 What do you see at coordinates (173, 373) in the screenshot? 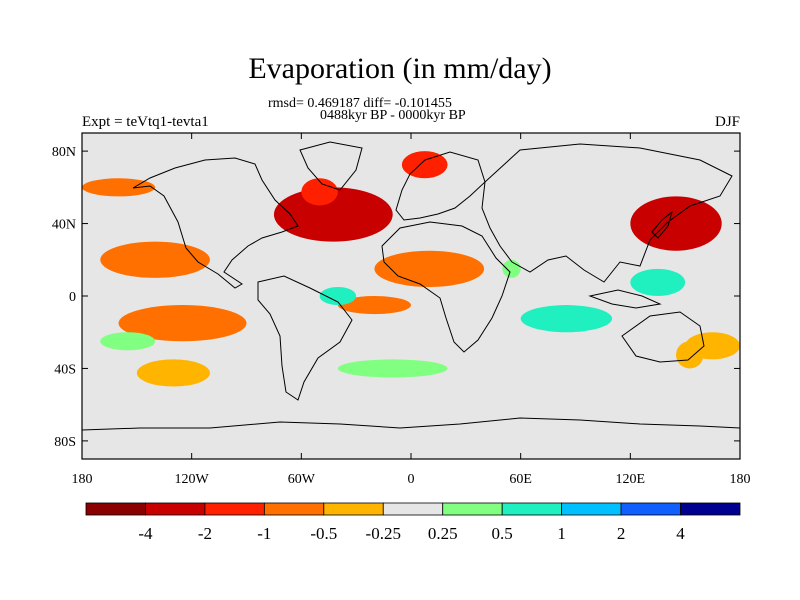
I see `field-region-south-pacific-mid` at bounding box center [173, 373].